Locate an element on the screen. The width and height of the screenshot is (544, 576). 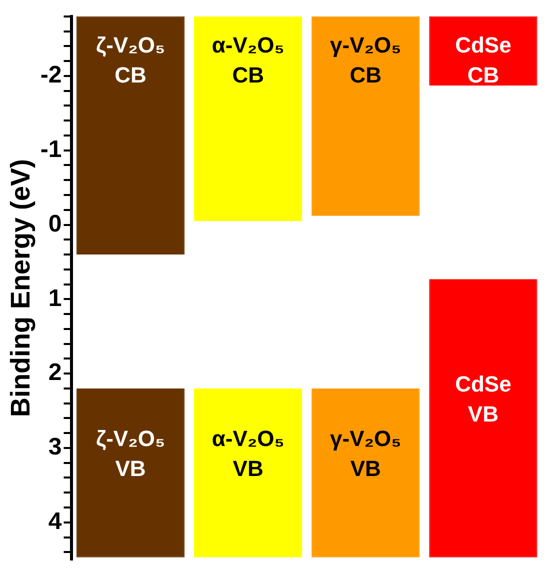
x-tick-label: α-V₂O₅ is located at coordinates (248, 438).